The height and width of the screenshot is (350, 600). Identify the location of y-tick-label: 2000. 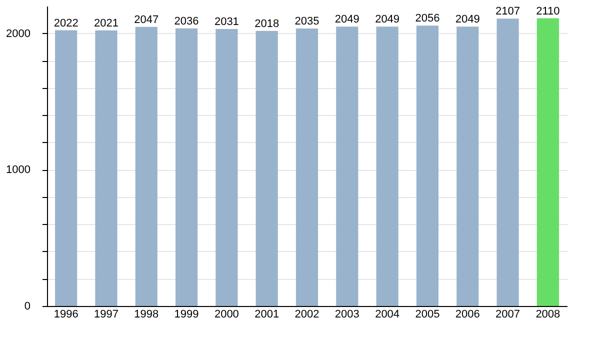
(18, 34).